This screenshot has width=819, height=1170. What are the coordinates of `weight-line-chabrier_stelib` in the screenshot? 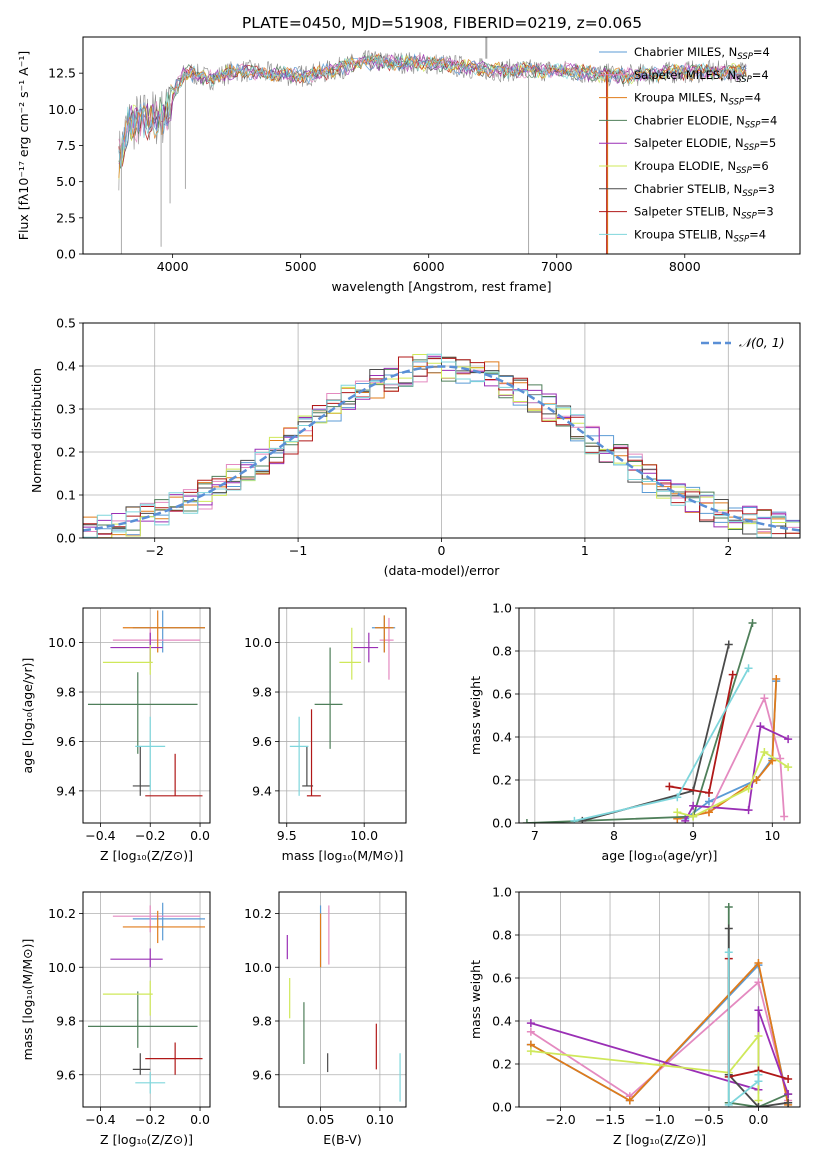 It's located at (656, 733).